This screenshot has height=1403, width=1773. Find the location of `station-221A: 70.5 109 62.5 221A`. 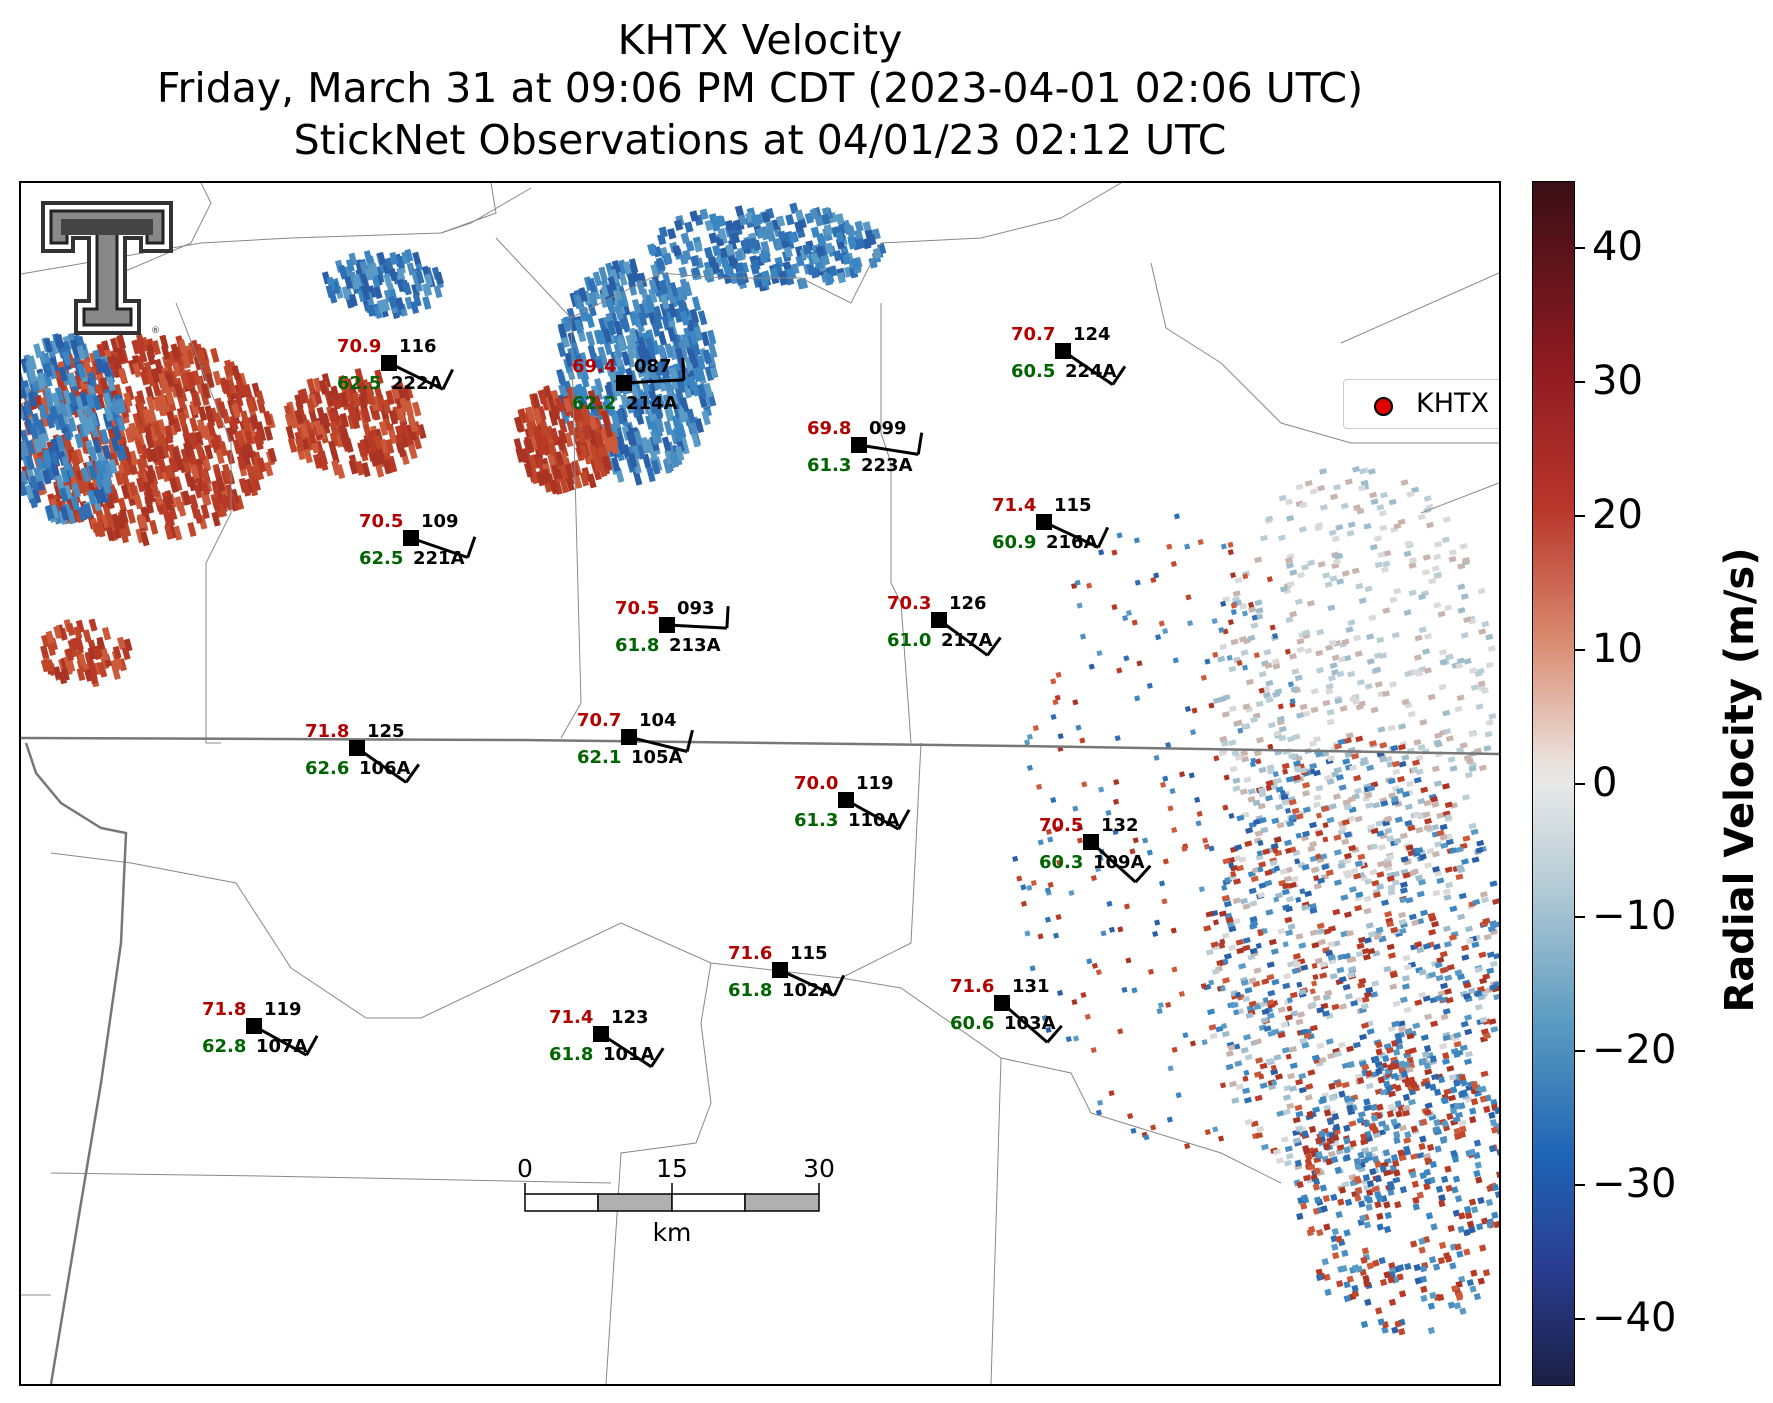

station-221A: 70.5 109 62.5 221A is located at coordinates (418, 540).